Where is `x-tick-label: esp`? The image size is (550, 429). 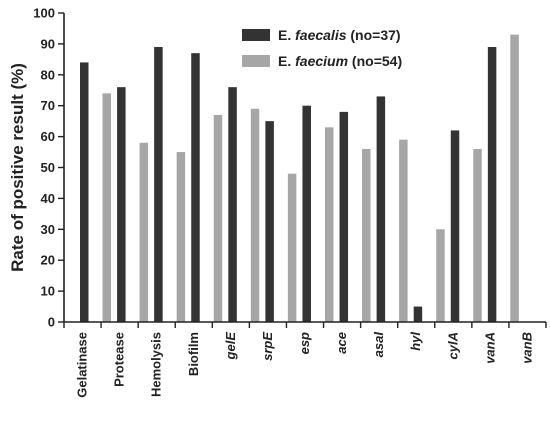 x-tick-label: esp is located at coordinates (304, 343).